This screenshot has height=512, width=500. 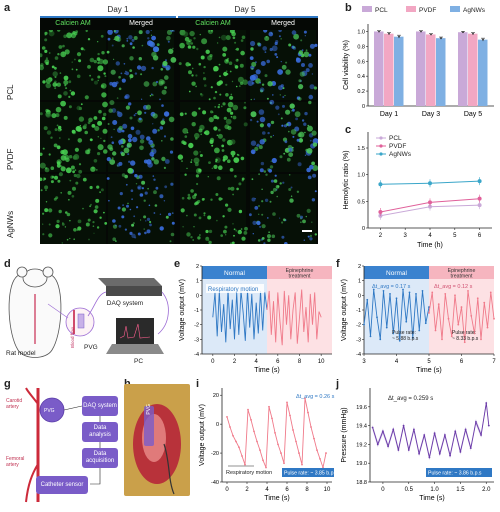 What do you see at coordinates (397, 362) in the screenshot?
I see `chart-f-xtick-label: 4` at bounding box center [397, 362].